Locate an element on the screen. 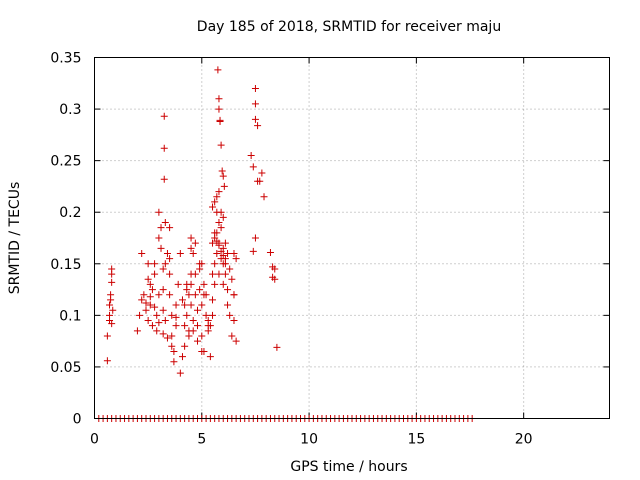 This screenshot has height=480, width=640. y-tick-label: 0.15 is located at coordinates (65, 265).